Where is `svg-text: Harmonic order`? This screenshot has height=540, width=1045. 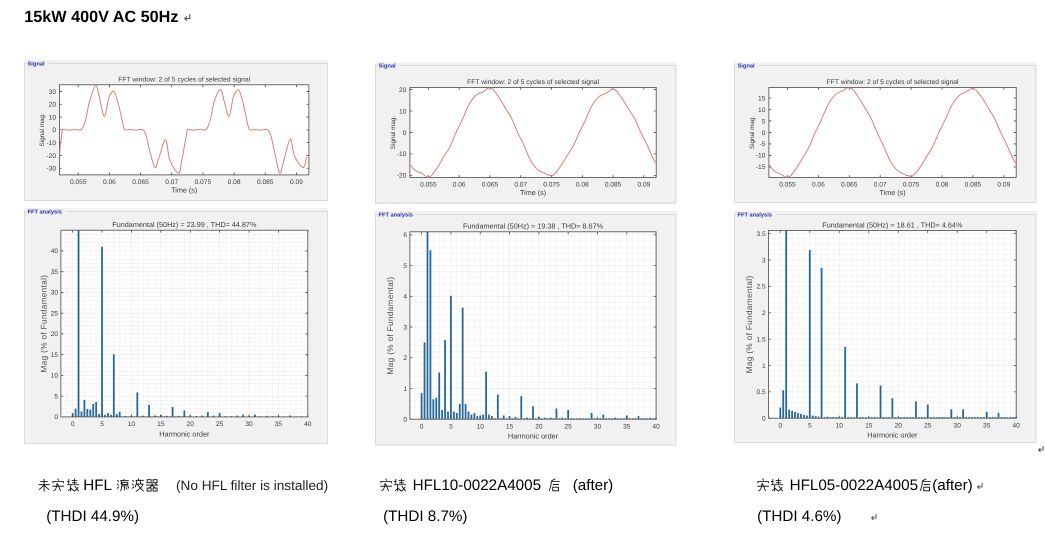
svg-text: Harmonic order is located at coordinates (532, 435).